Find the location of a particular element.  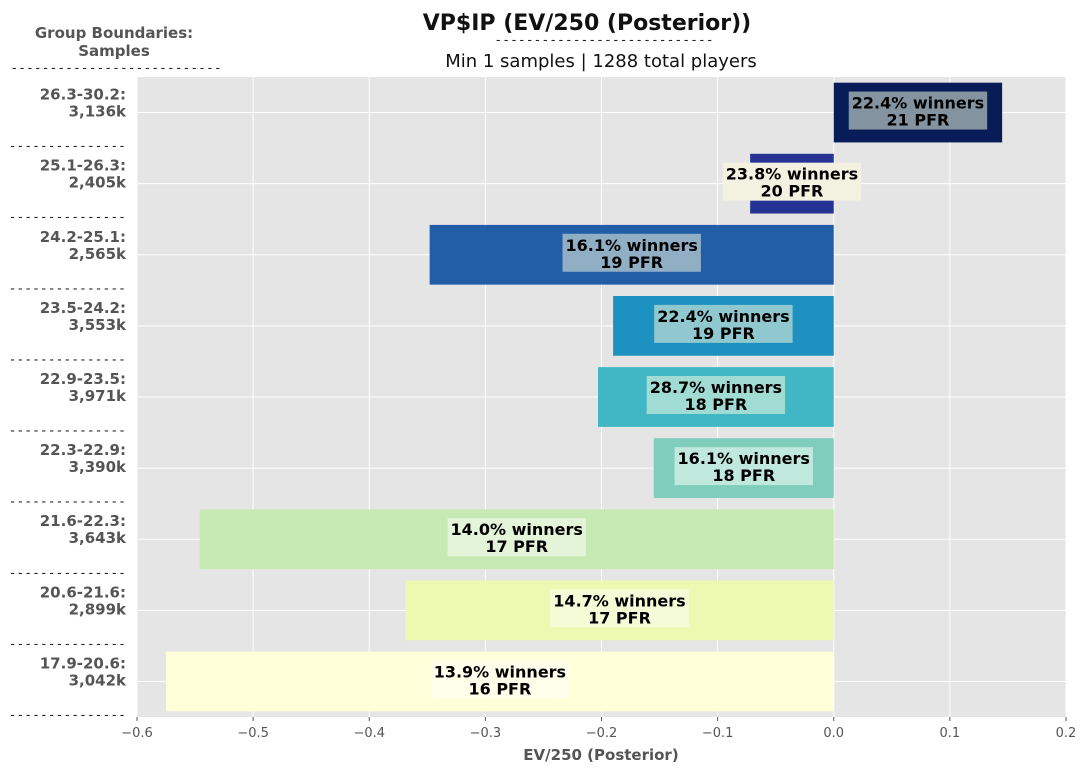

x-axis-ticks: −0.6 −0.5 −0.4 −0.3 −0.2 −0.1 0.0 0.1 0.2 is located at coordinates (598, 729).